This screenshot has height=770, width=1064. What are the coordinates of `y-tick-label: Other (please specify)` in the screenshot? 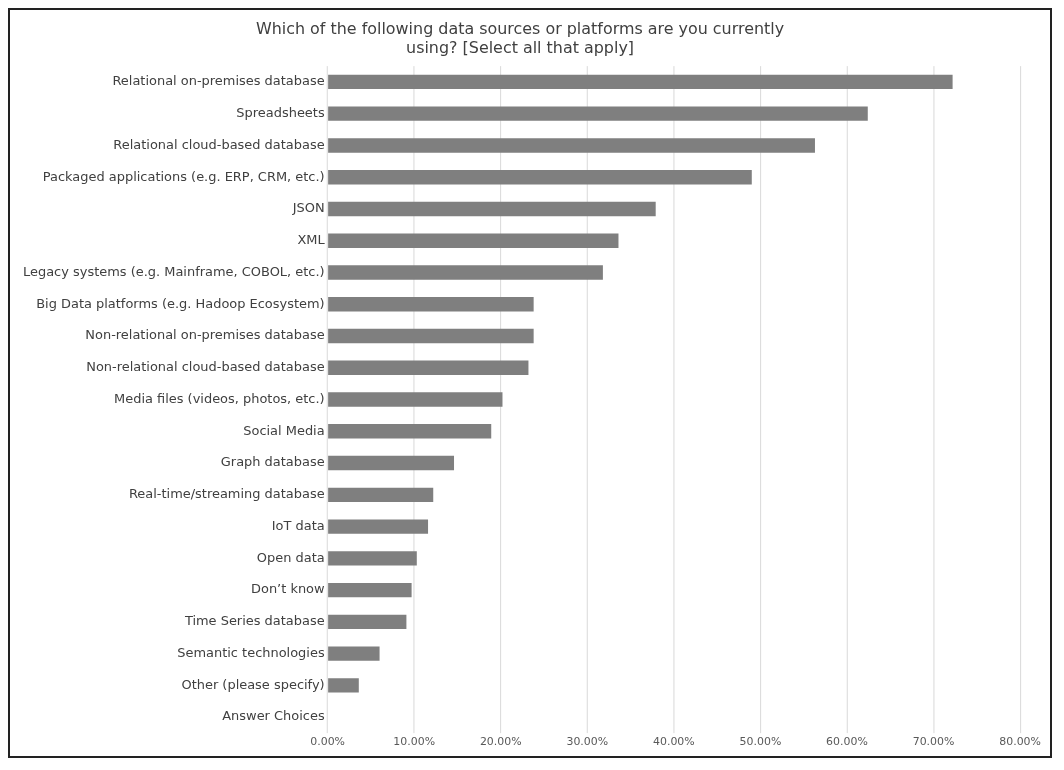 It's located at (253, 684).